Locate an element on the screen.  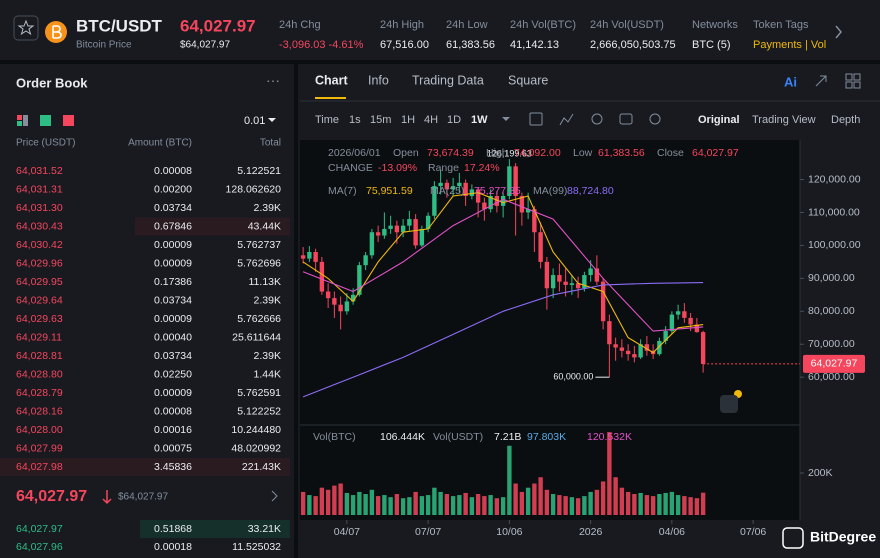
view-option: Original is located at coordinates (719, 120).